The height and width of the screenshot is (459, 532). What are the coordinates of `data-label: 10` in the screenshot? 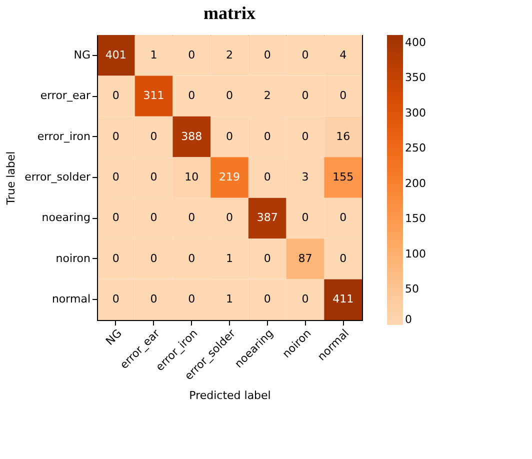 It's located at (191, 177).